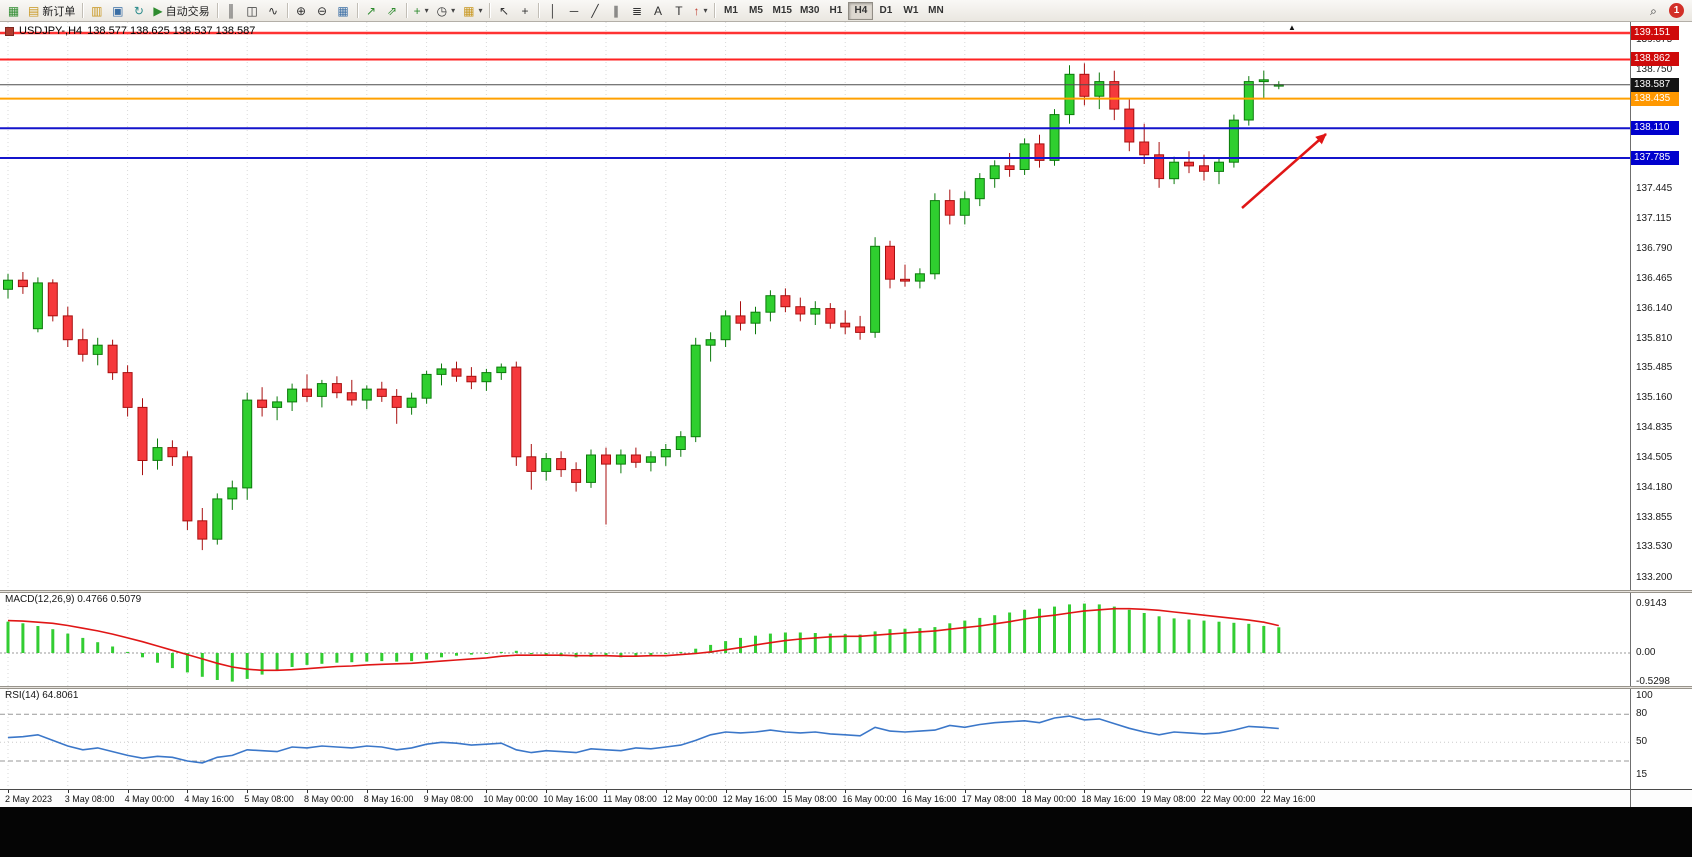  What do you see at coordinates (343, 10) in the screenshot?
I see `tile-windows-button: ▦` at bounding box center [343, 10].